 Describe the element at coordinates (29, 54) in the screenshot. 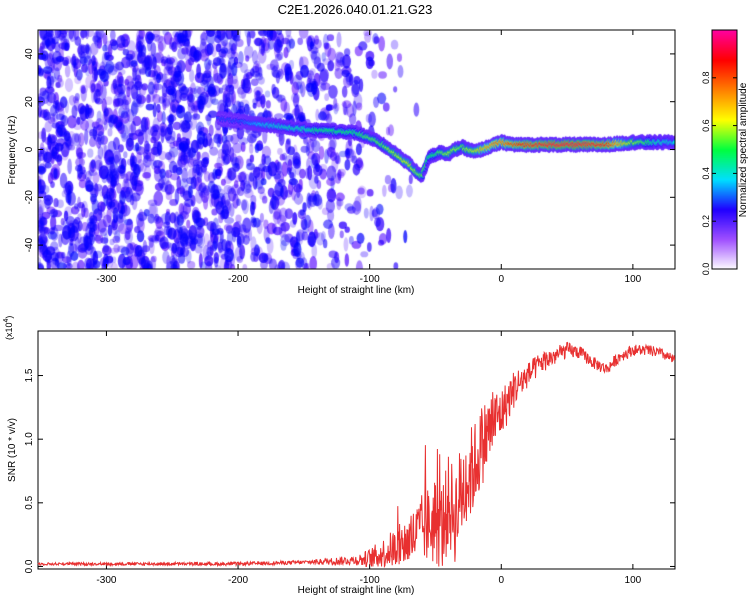

I see `spectrogram-y-tick-label: 40` at that location.